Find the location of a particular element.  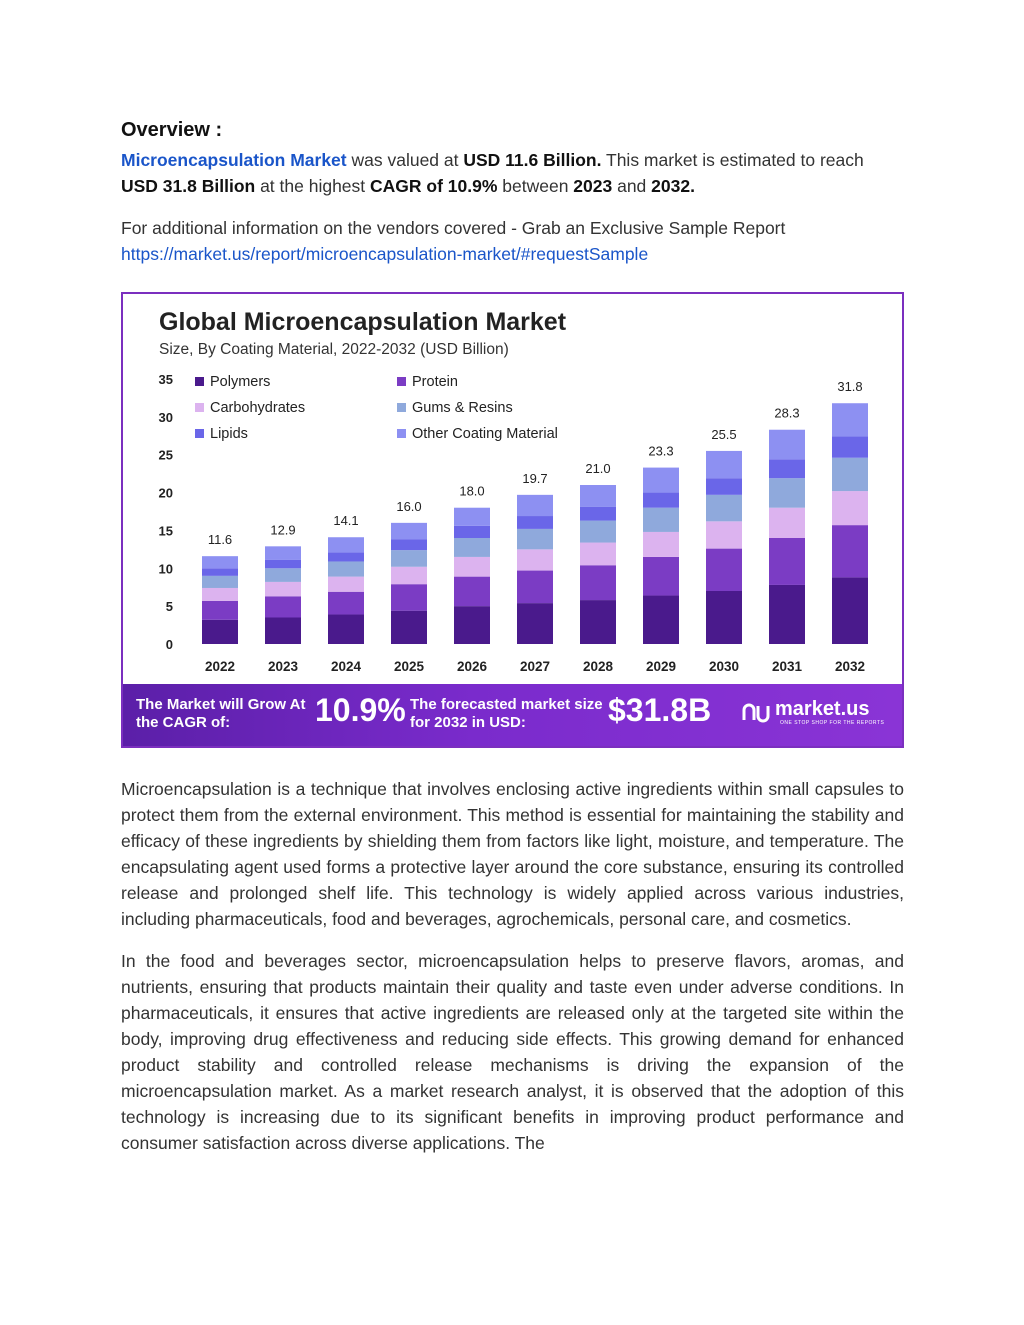

x-tick-label: 2029 is located at coordinates (661, 666).